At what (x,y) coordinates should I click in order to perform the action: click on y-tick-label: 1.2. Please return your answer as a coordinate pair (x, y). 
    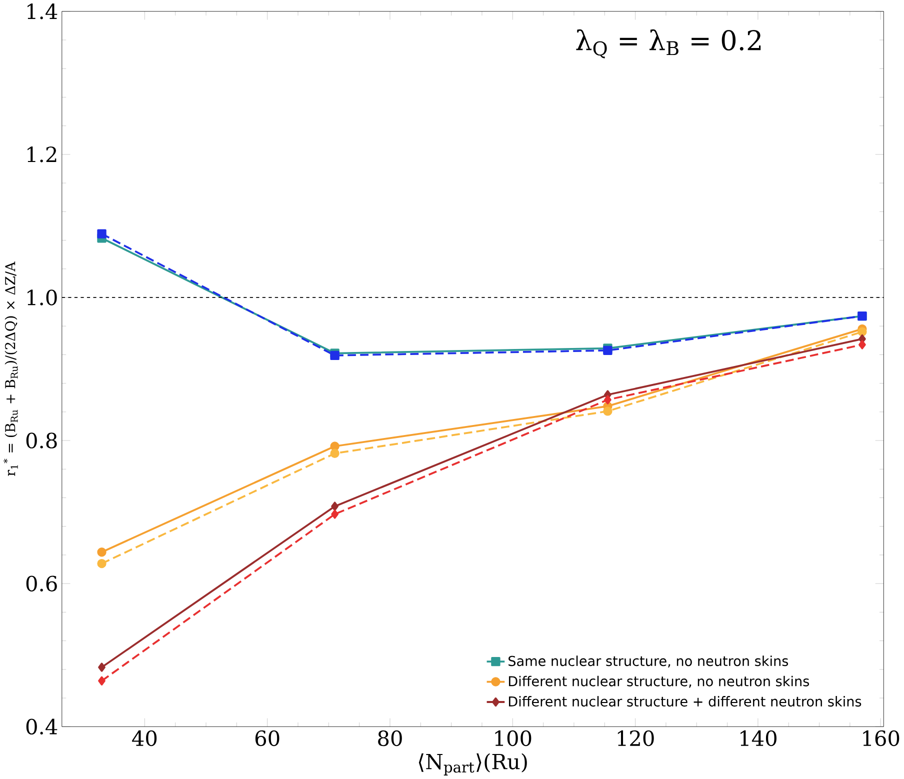
    Looking at the image, I should click on (42, 154).